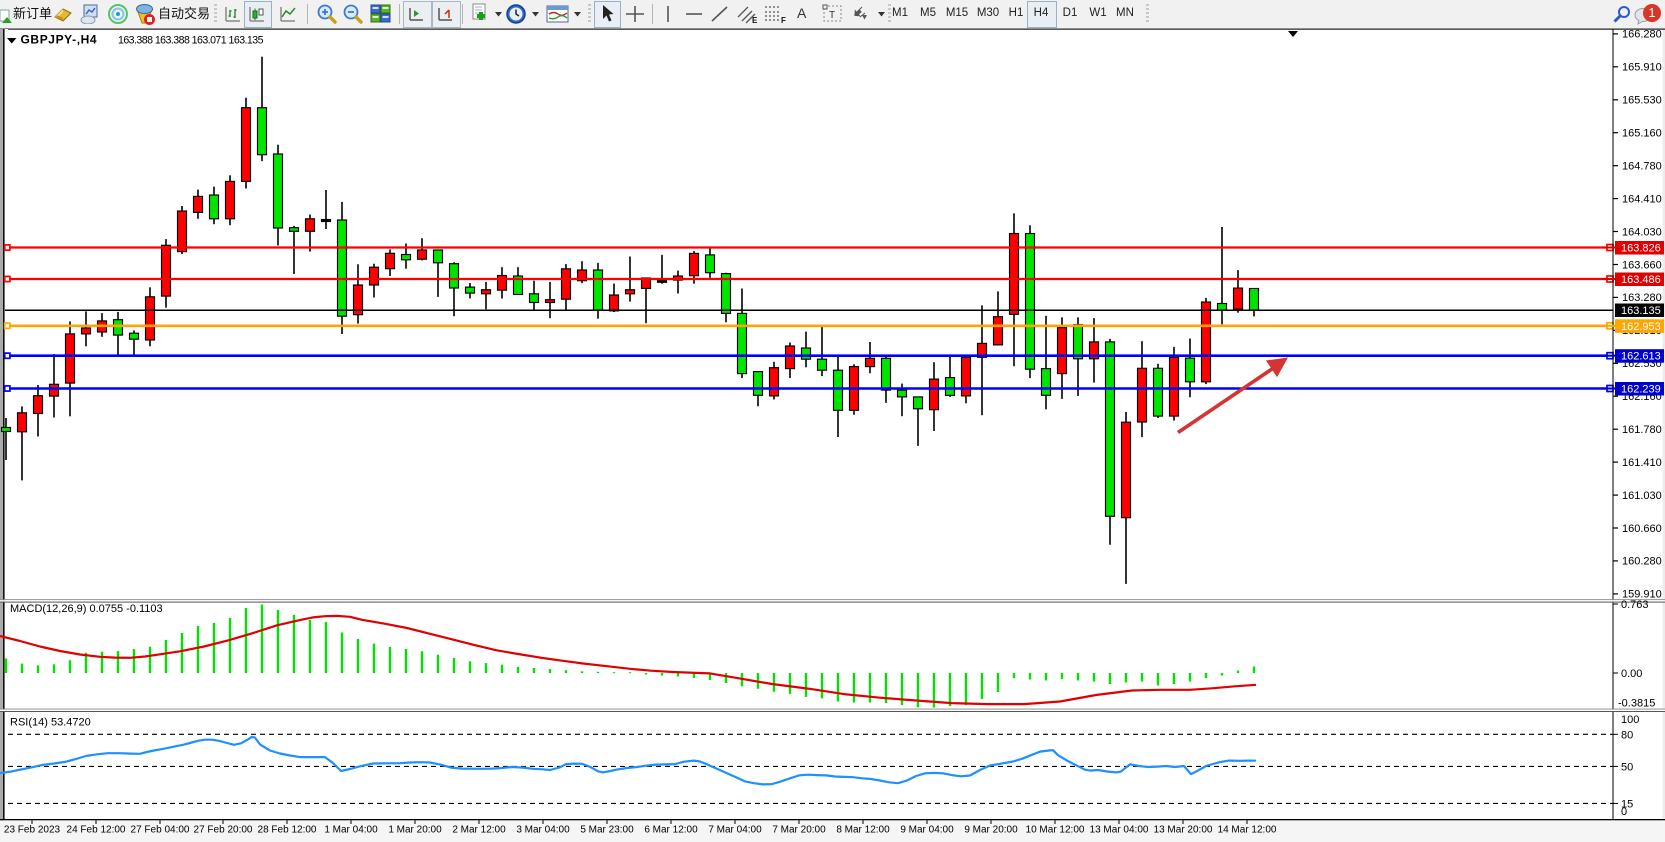 This screenshot has height=842, width=1665. Describe the element at coordinates (1641, 390) in the screenshot. I see `svg-text: 162.239` at that location.